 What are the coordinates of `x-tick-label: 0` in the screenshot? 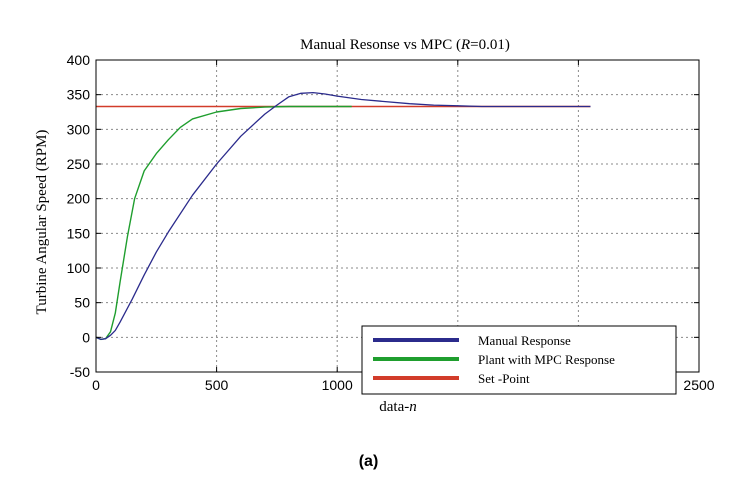 It's located at (96, 385).